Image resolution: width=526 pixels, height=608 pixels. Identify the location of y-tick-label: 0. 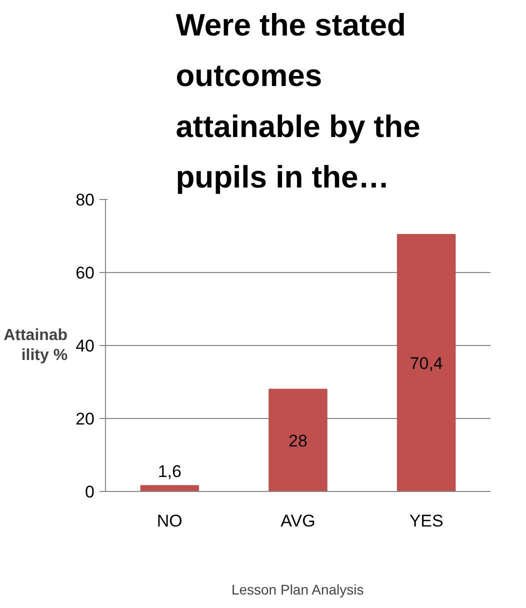
(90, 492).